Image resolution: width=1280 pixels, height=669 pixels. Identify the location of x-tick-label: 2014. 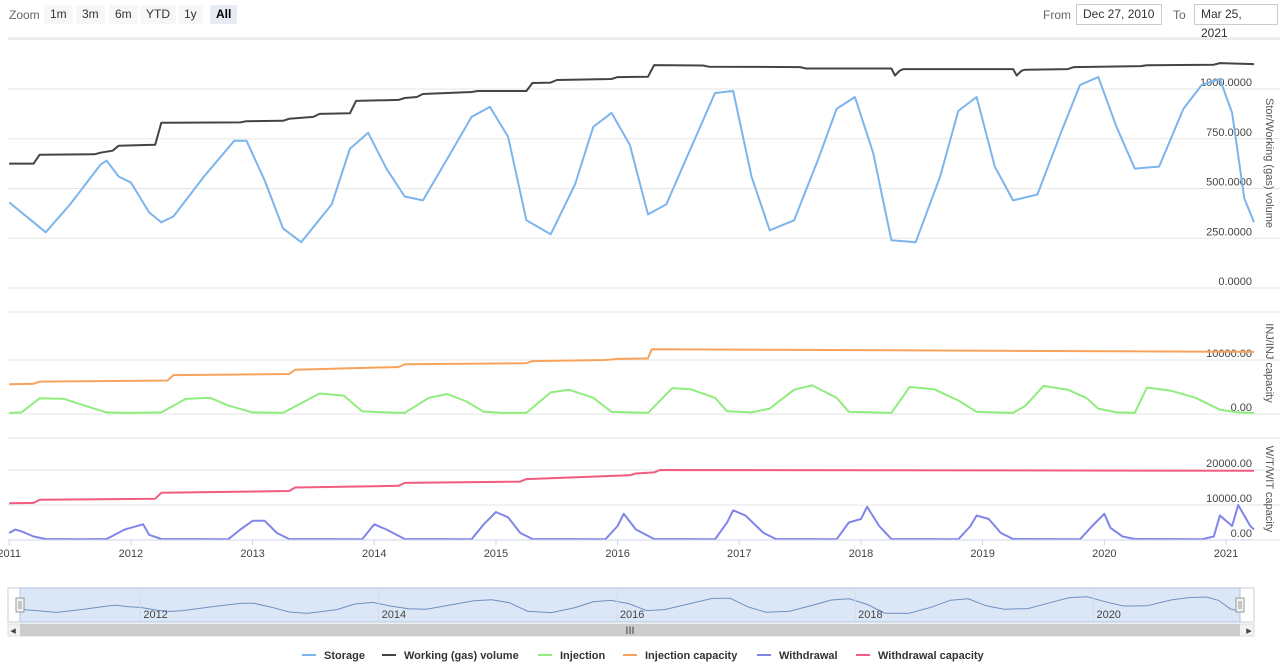
(374, 554).